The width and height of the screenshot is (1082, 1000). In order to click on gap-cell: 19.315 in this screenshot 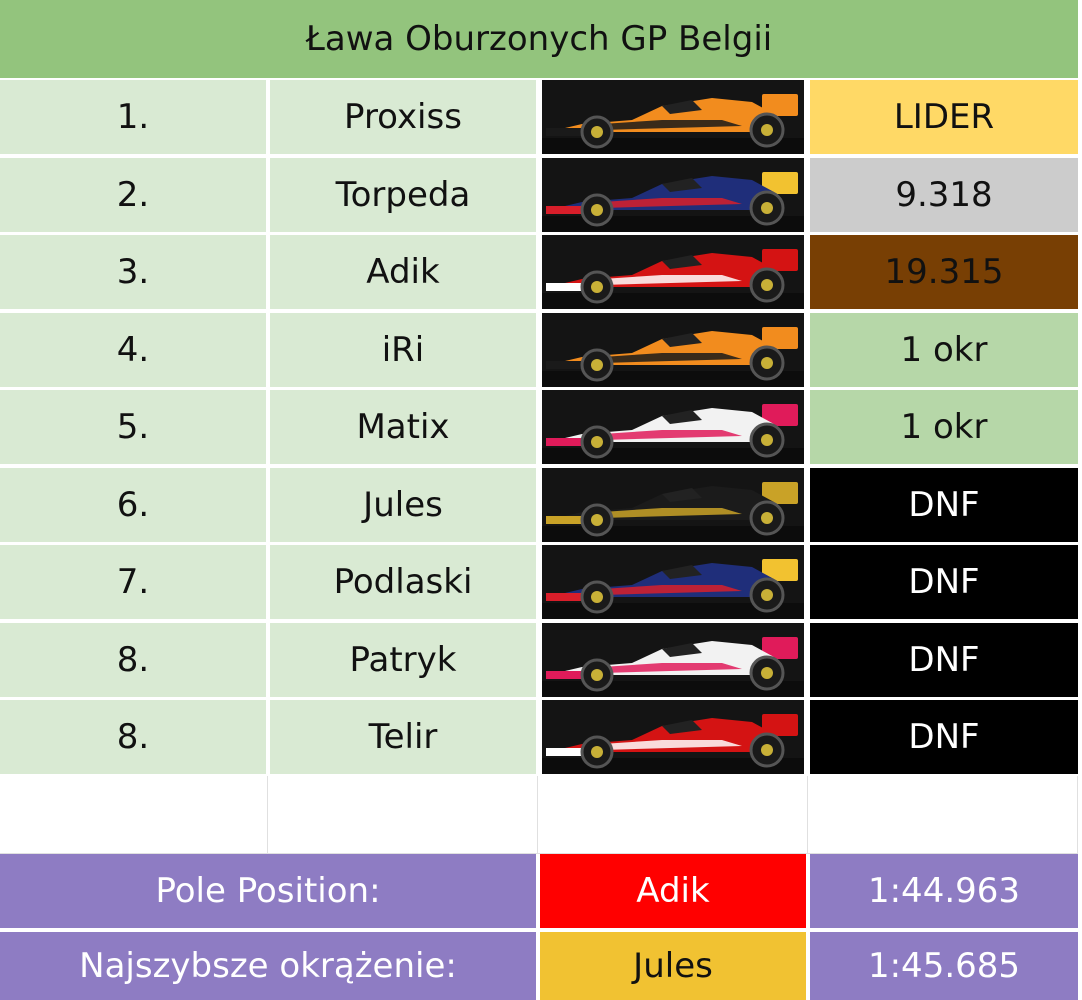, I will do `click(944, 272)`.